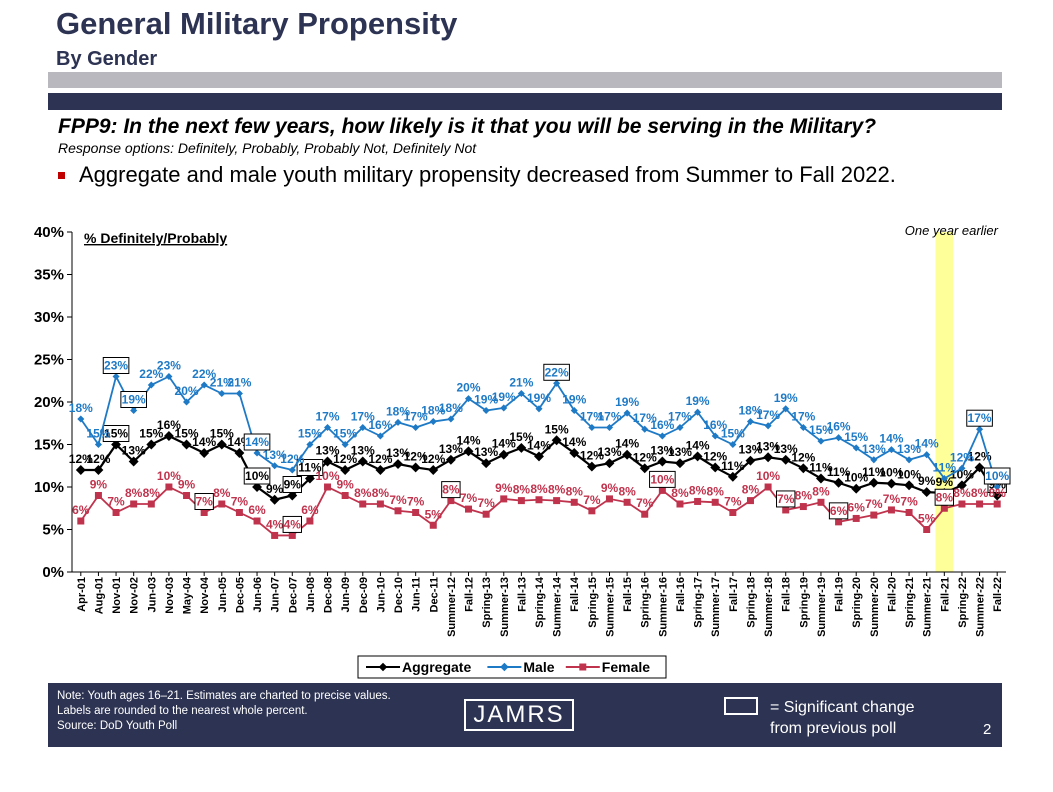  Describe the element at coordinates (468, 388) in the screenshot. I see `data-label-male: 20%` at that location.